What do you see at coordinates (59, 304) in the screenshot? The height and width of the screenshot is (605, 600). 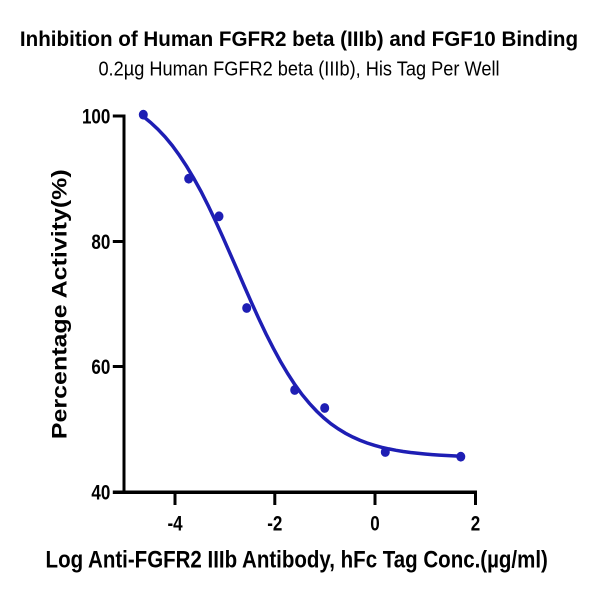 I see `svg-text: Percentage Activity(%)` at bounding box center [59, 304].